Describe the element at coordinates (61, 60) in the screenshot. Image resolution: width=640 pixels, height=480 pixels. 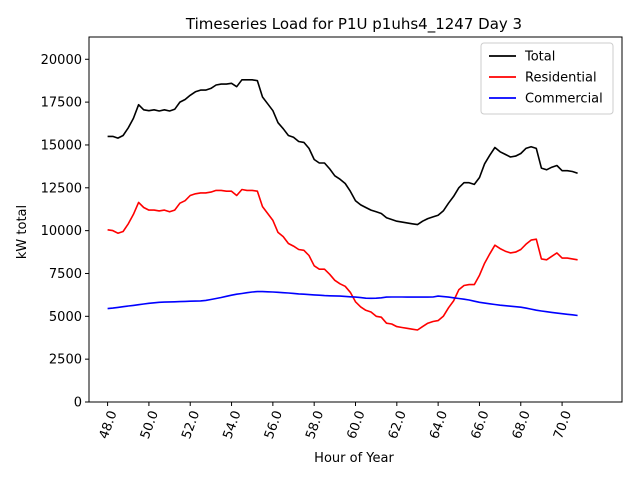
I see `y-tick-label: 20000` at that location.